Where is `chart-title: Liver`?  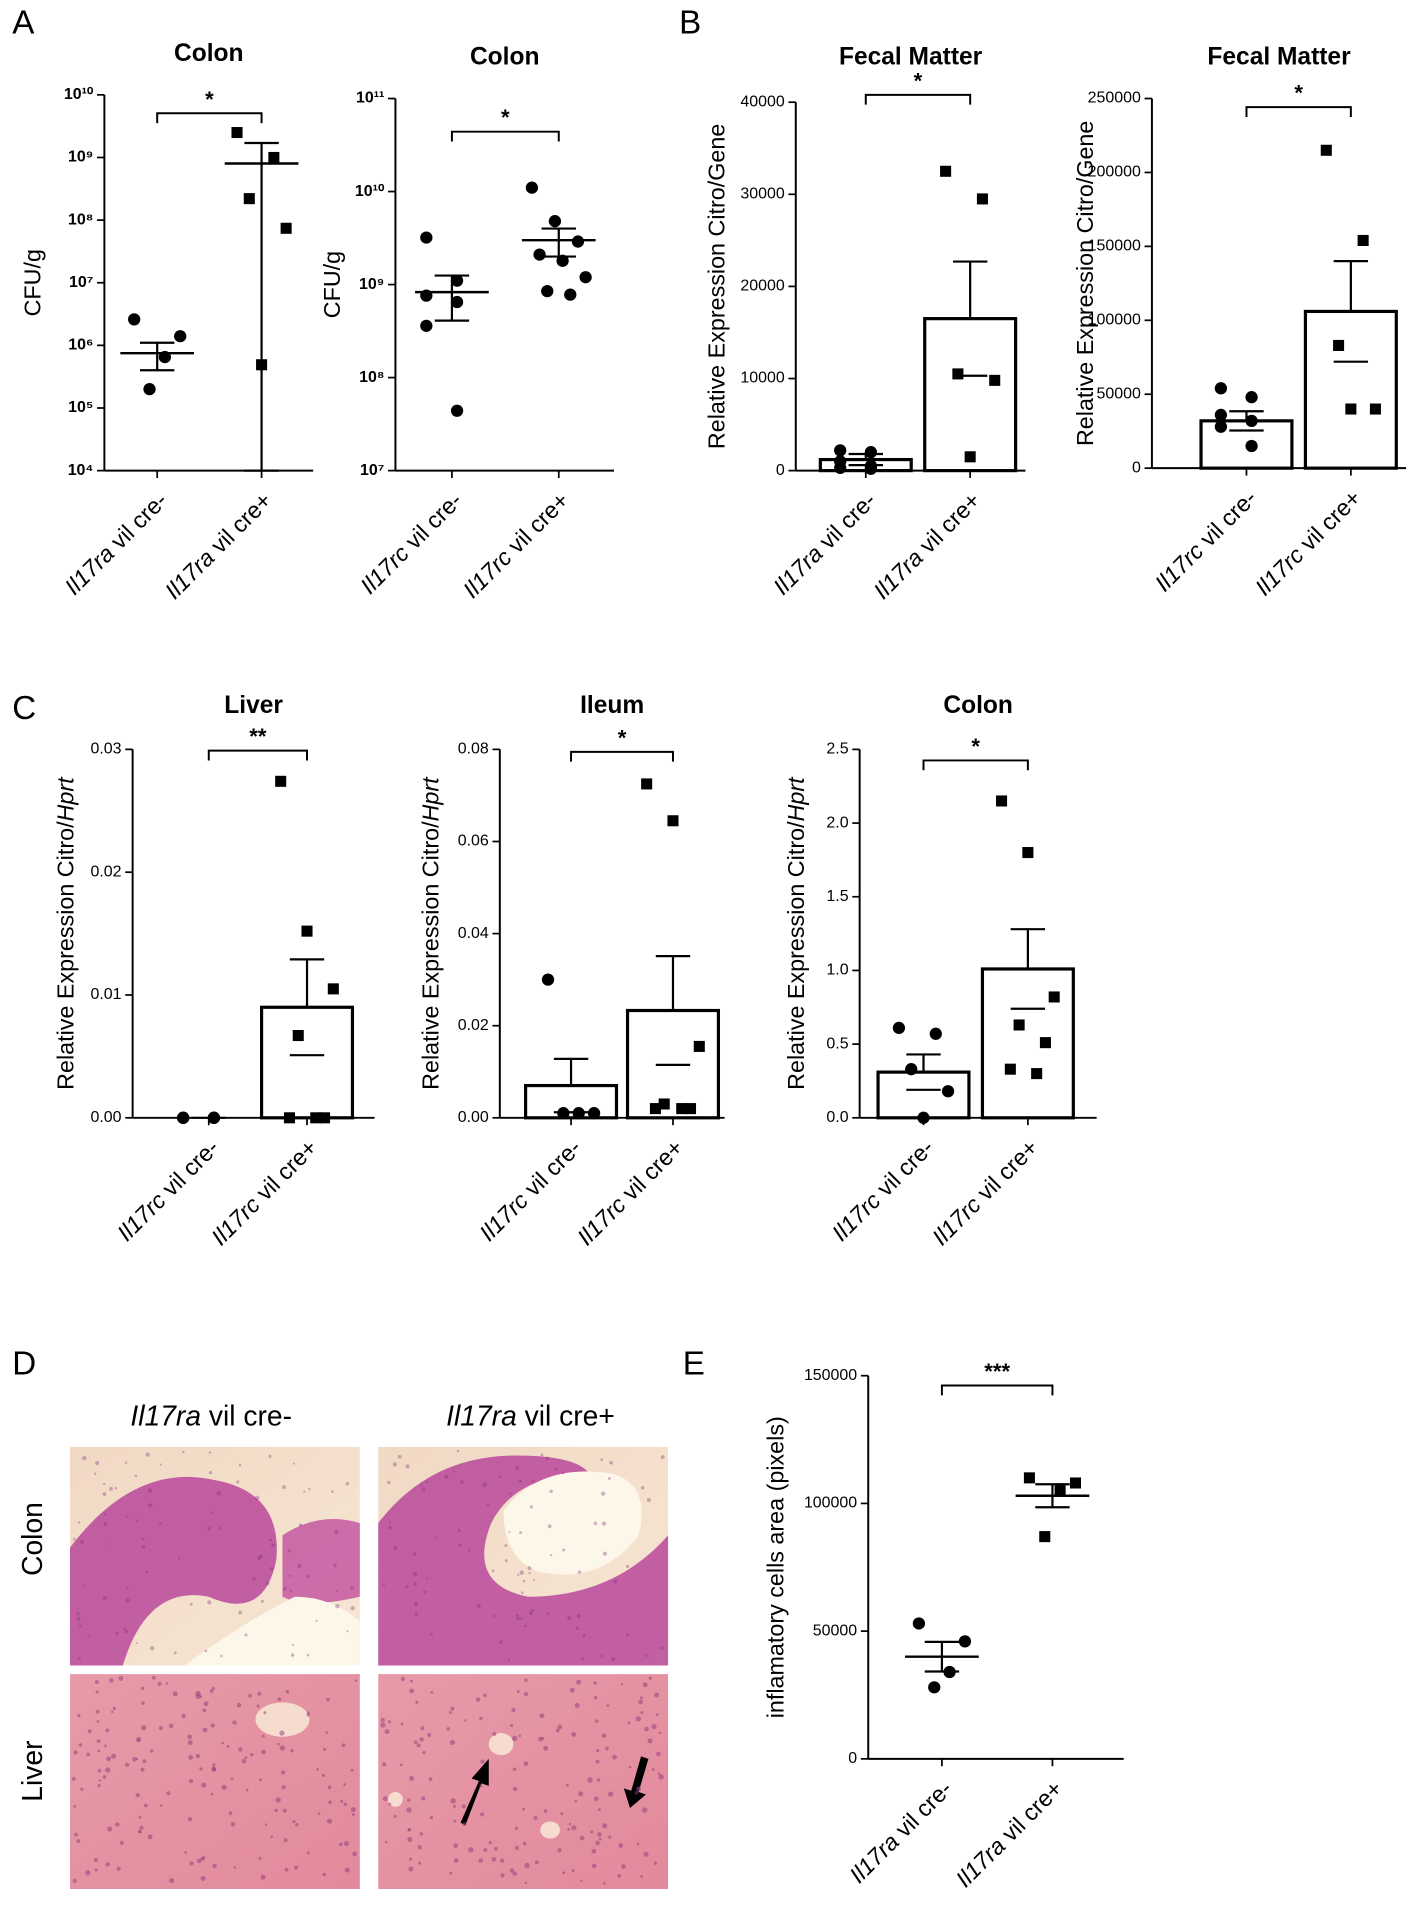
chart-title: Liver is located at coordinates (253, 705).